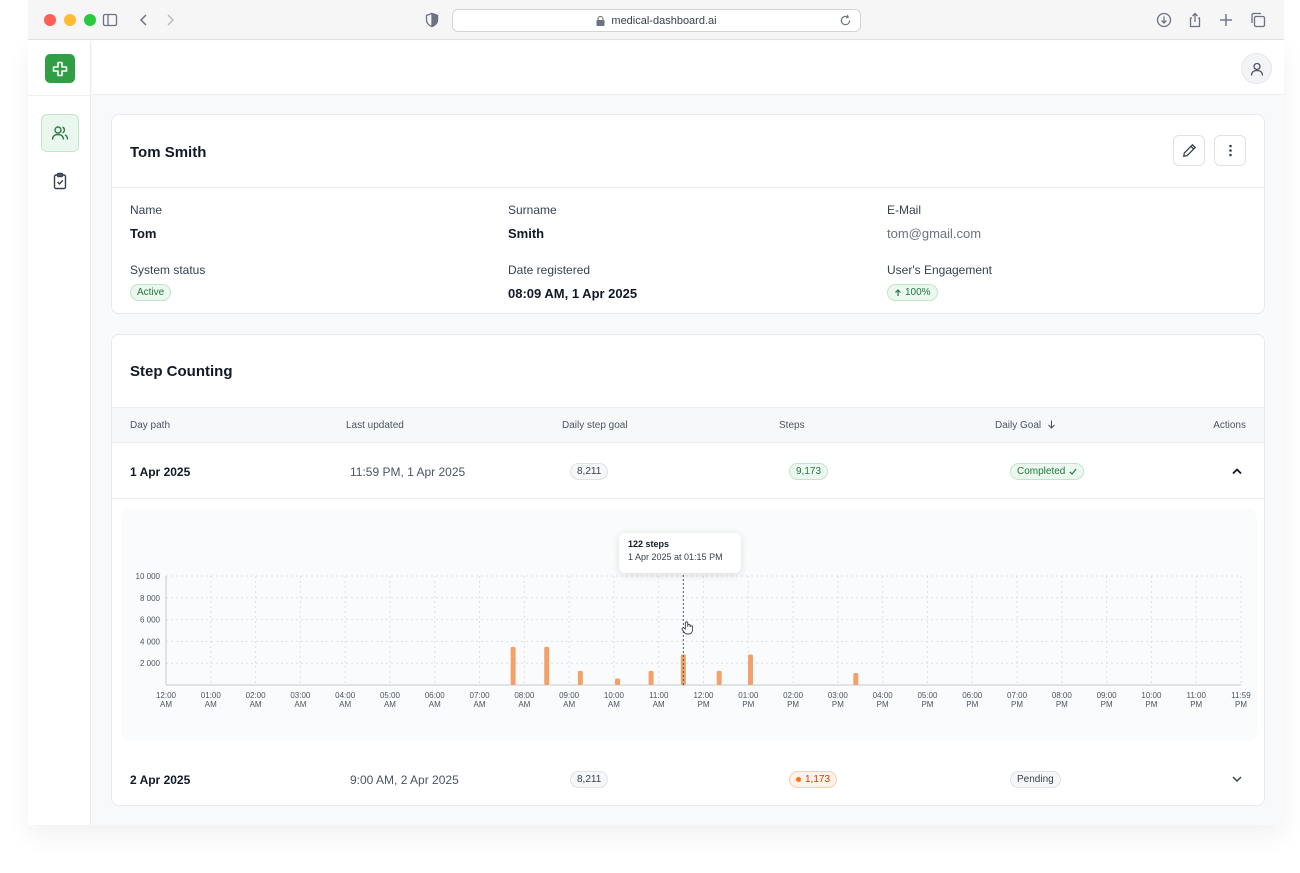  What do you see at coordinates (918, 292) in the screenshot?
I see `engagement-badge-text: 100%` at bounding box center [918, 292].